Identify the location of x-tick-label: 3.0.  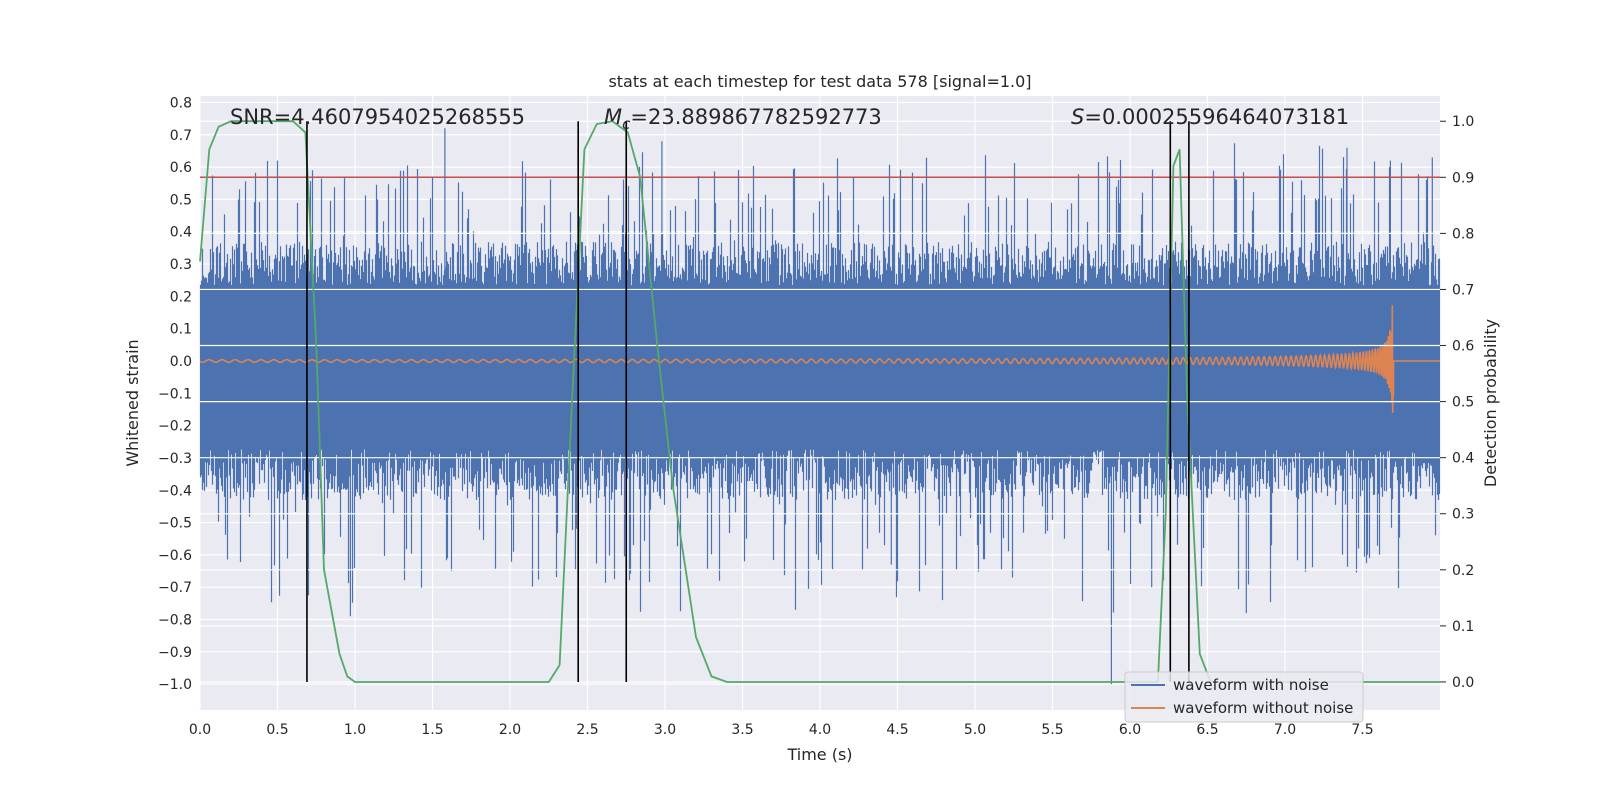
(665, 730).